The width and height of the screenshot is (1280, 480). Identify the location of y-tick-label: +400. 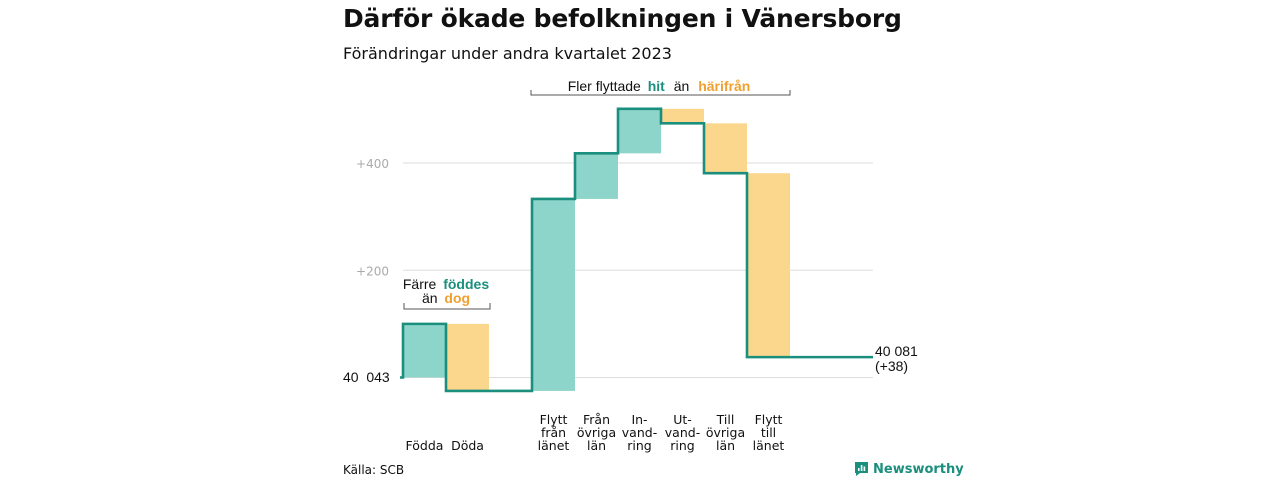
(372, 164).